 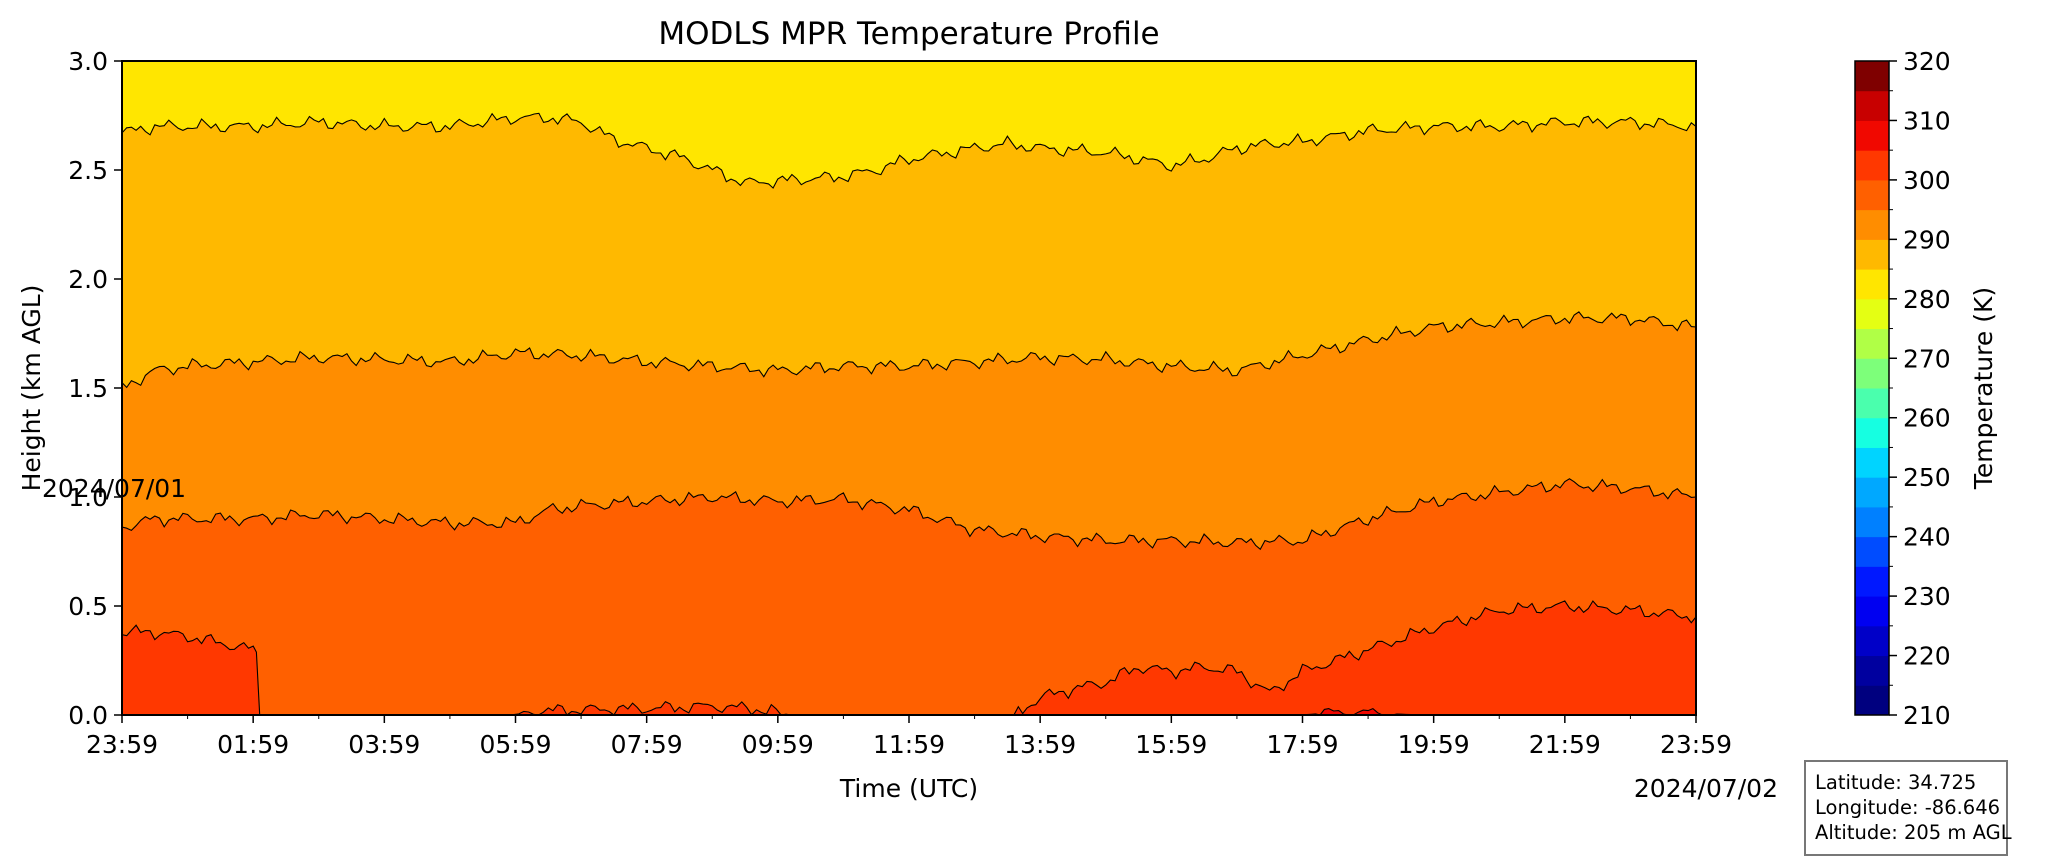 What do you see at coordinates (515, 744) in the screenshot?
I see `x-tick-label: 05:59` at bounding box center [515, 744].